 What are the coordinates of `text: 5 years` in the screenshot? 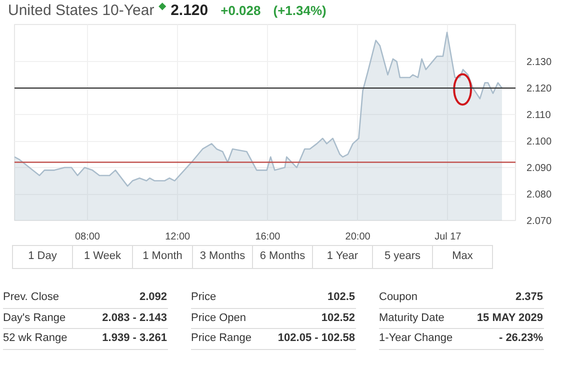 It's located at (402, 257).